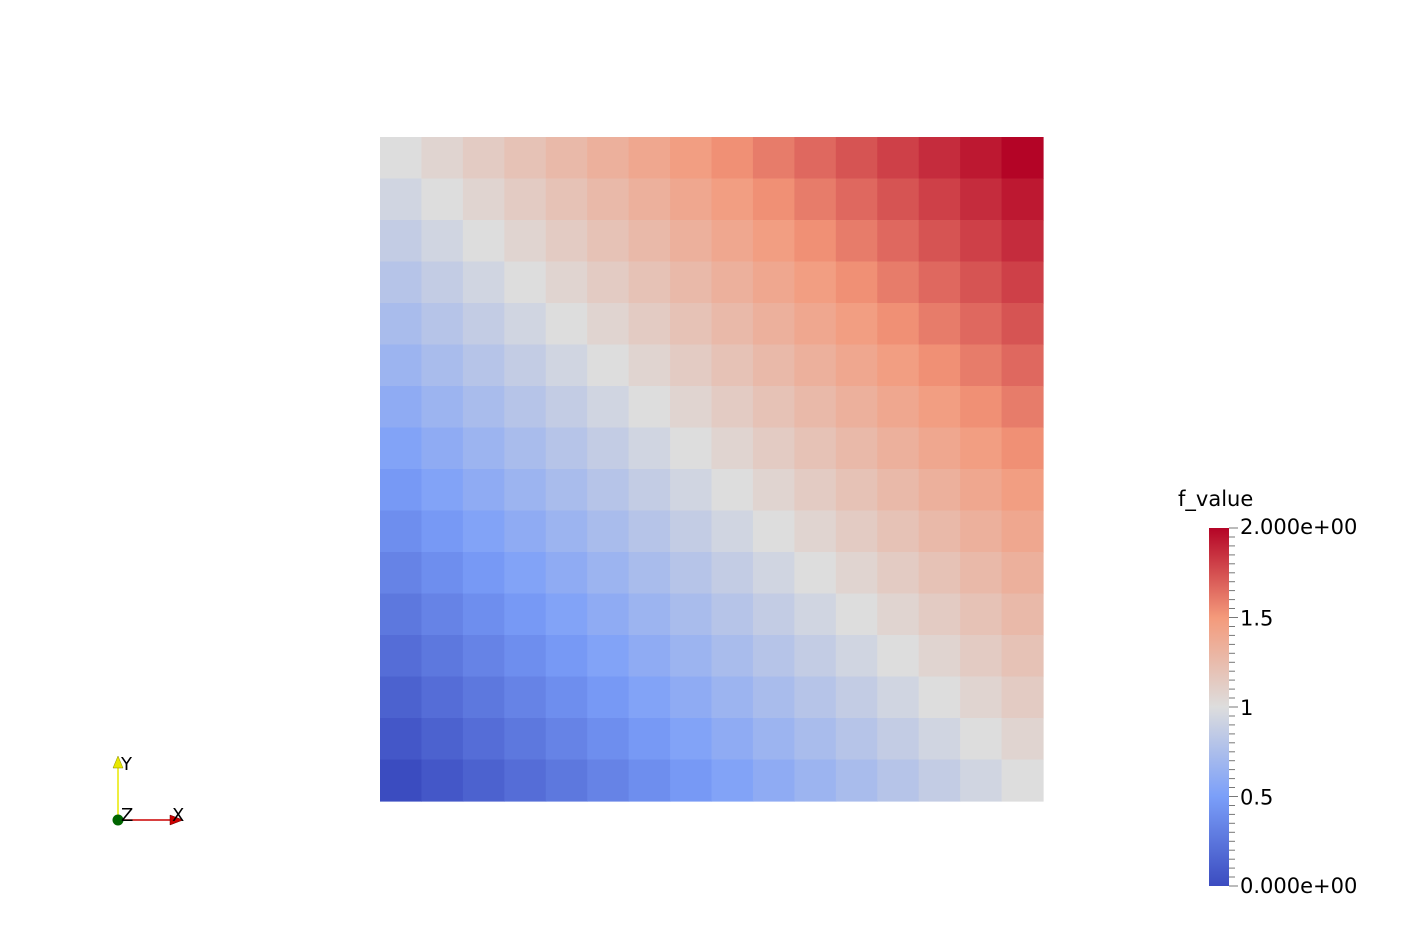 Image resolution: width=1423 pixels, height=938 pixels. Describe the element at coordinates (127, 815) in the screenshot. I see `z-axis-label: Z` at that location.